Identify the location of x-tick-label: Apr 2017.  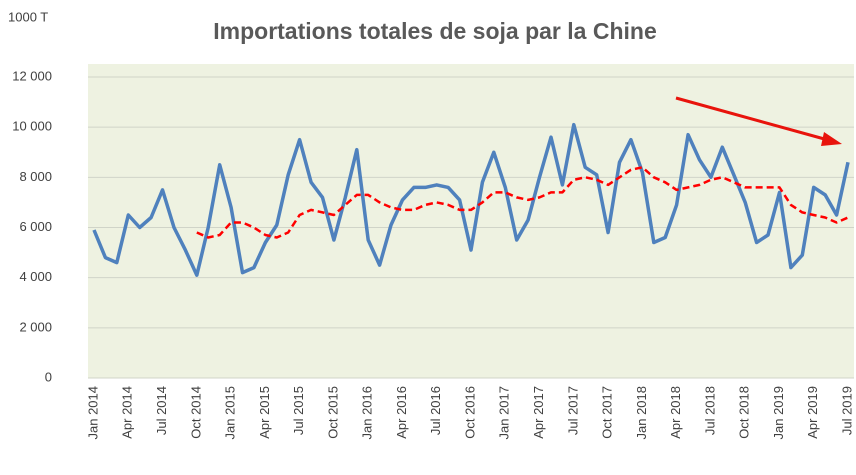
(538, 412).